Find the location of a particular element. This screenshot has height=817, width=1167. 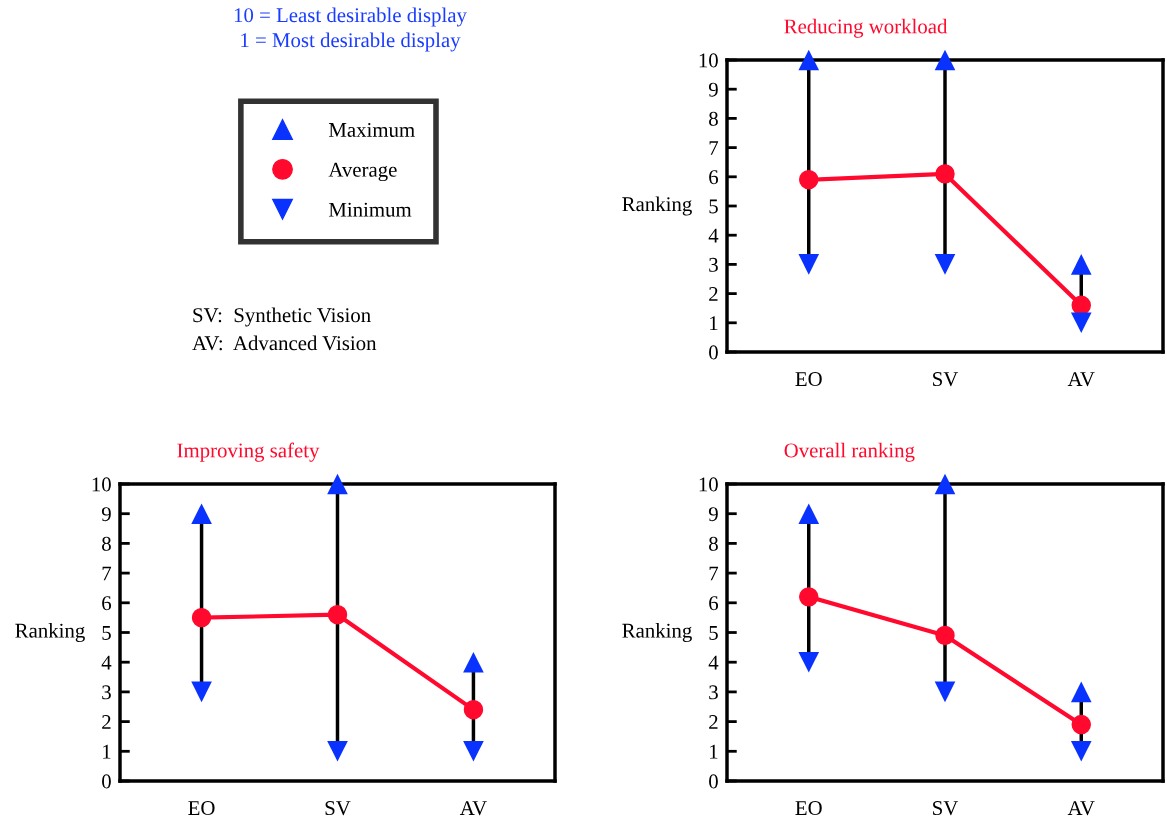

legend-label: Minimum is located at coordinates (370, 209).